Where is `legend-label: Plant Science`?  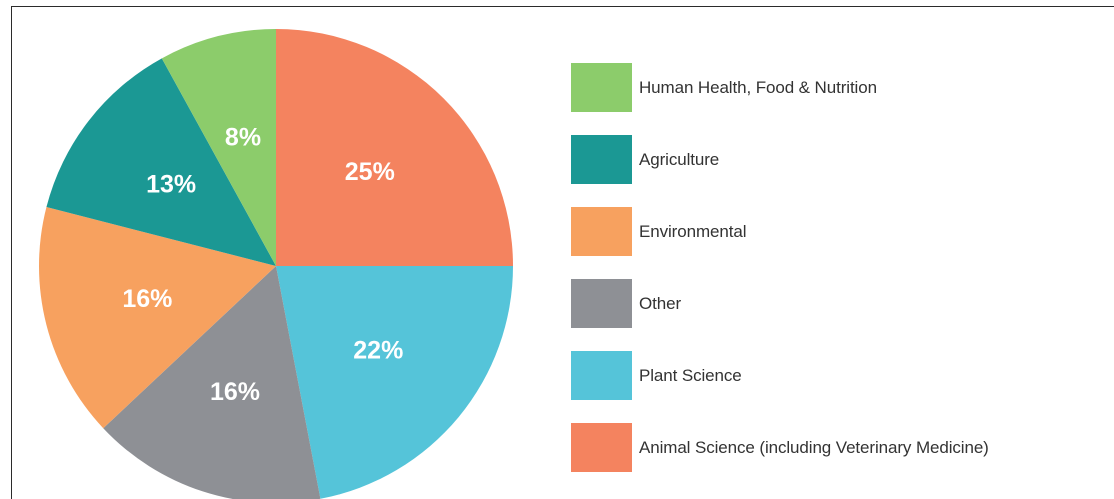
legend-label: Plant Science is located at coordinates (690, 375).